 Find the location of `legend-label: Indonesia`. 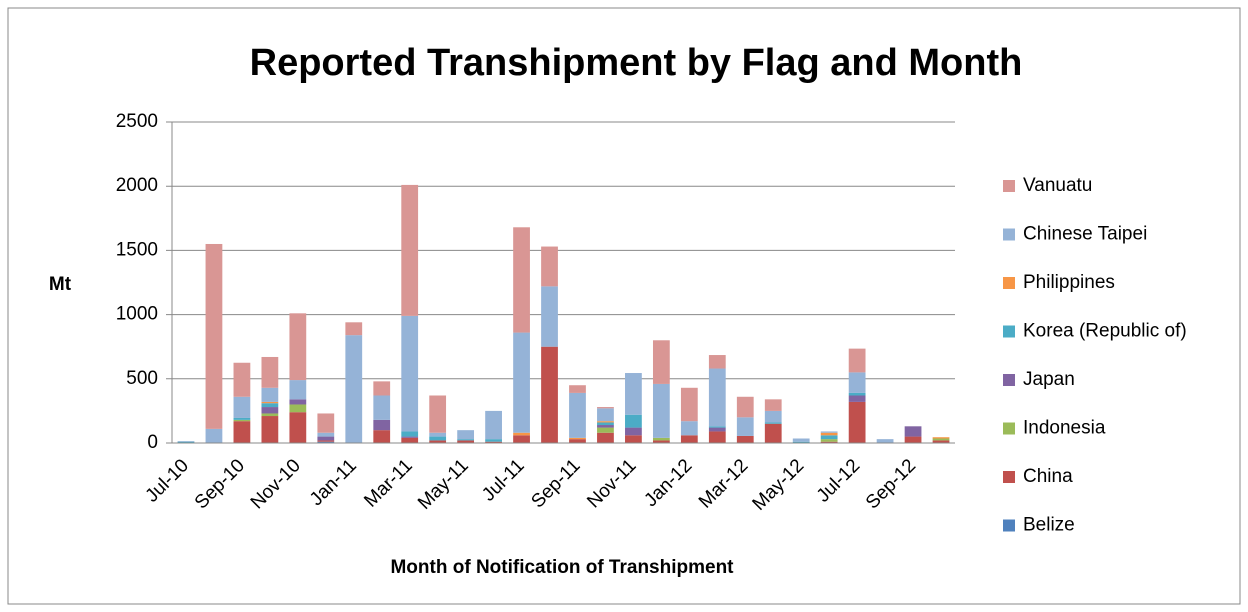

legend-label: Indonesia is located at coordinates (1064, 428).